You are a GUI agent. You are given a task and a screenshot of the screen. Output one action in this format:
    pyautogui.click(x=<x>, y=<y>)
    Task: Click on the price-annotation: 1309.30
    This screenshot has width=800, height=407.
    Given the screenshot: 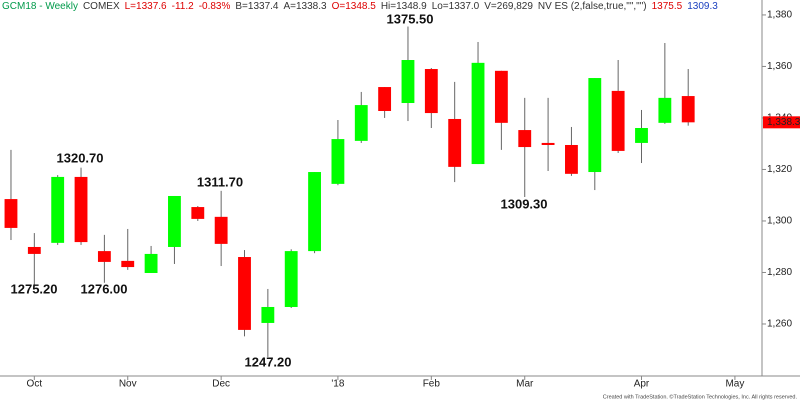 What is the action you would take?
    pyautogui.click(x=524, y=203)
    